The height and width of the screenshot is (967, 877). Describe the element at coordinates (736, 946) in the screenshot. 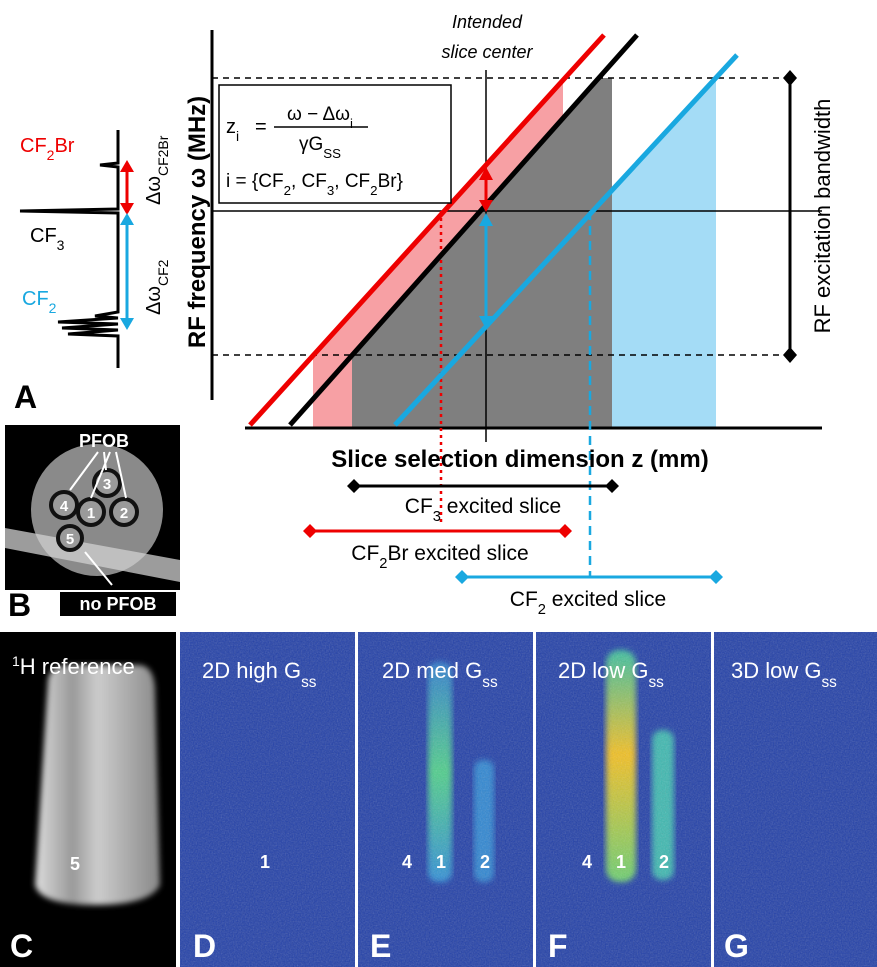

I see `panel-letter: G` at that location.